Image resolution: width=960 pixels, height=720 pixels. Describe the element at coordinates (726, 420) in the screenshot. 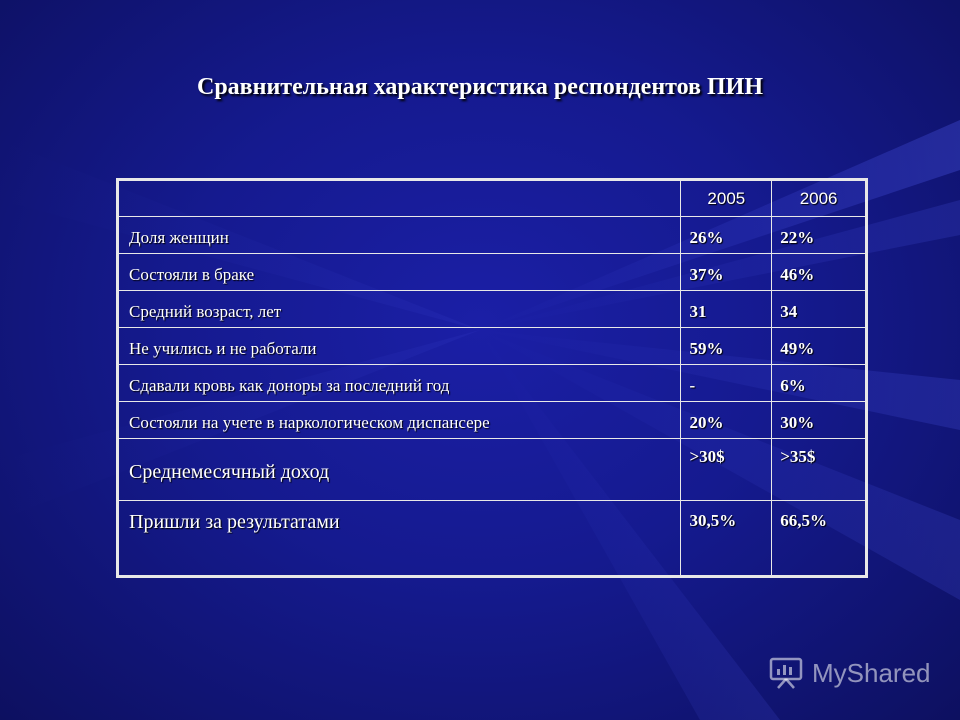

I see `value-2005: 20%` at that location.